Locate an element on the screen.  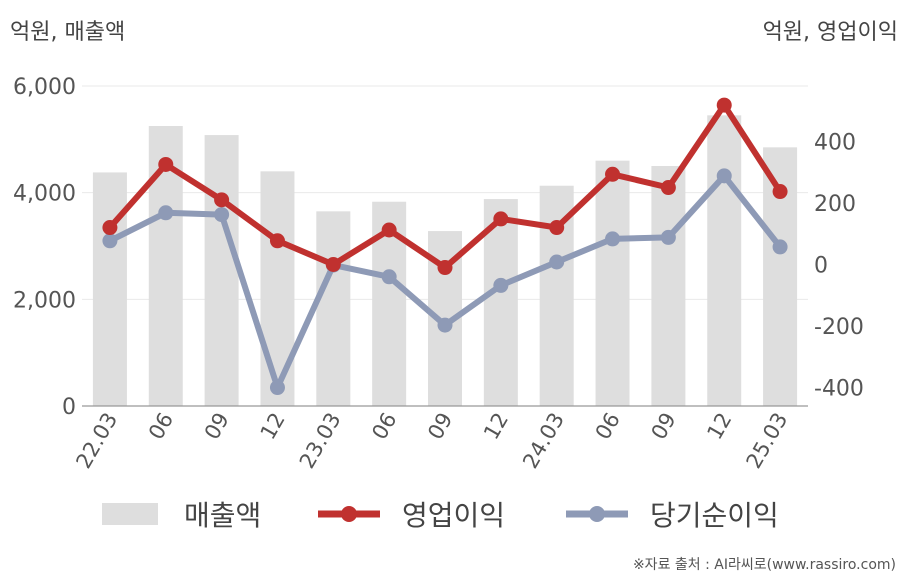
legend-item-net-income: 당기순이익 is located at coordinates (672, 514).